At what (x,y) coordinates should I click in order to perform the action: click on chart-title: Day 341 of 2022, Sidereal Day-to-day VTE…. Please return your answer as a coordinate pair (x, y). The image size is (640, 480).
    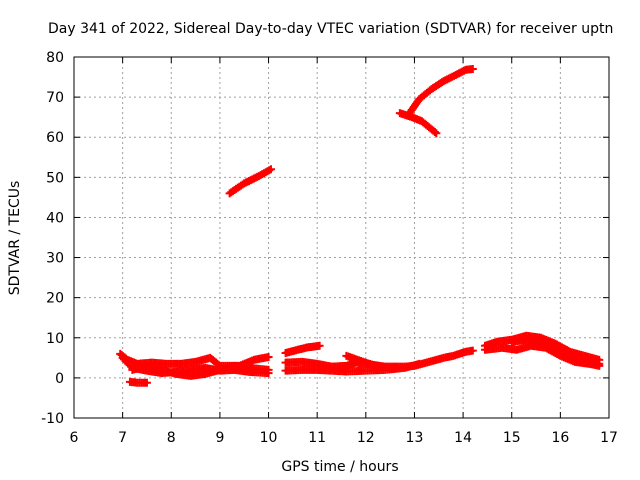
    Looking at the image, I should click on (330, 29).